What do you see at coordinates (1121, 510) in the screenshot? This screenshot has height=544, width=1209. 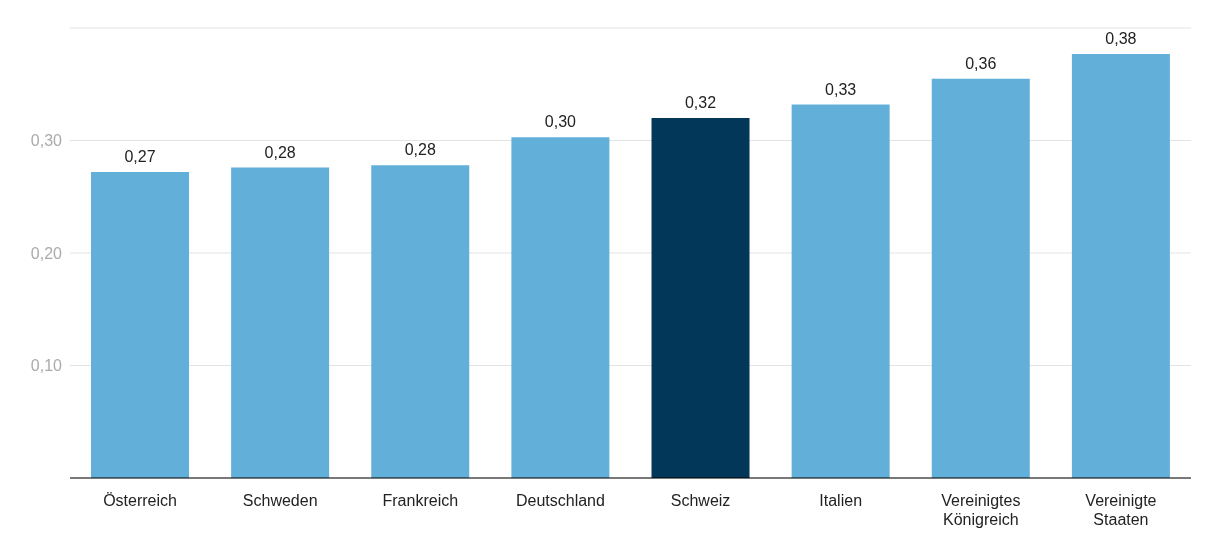 I see `x-tick-label: Vereinigte Staaten` at bounding box center [1121, 510].